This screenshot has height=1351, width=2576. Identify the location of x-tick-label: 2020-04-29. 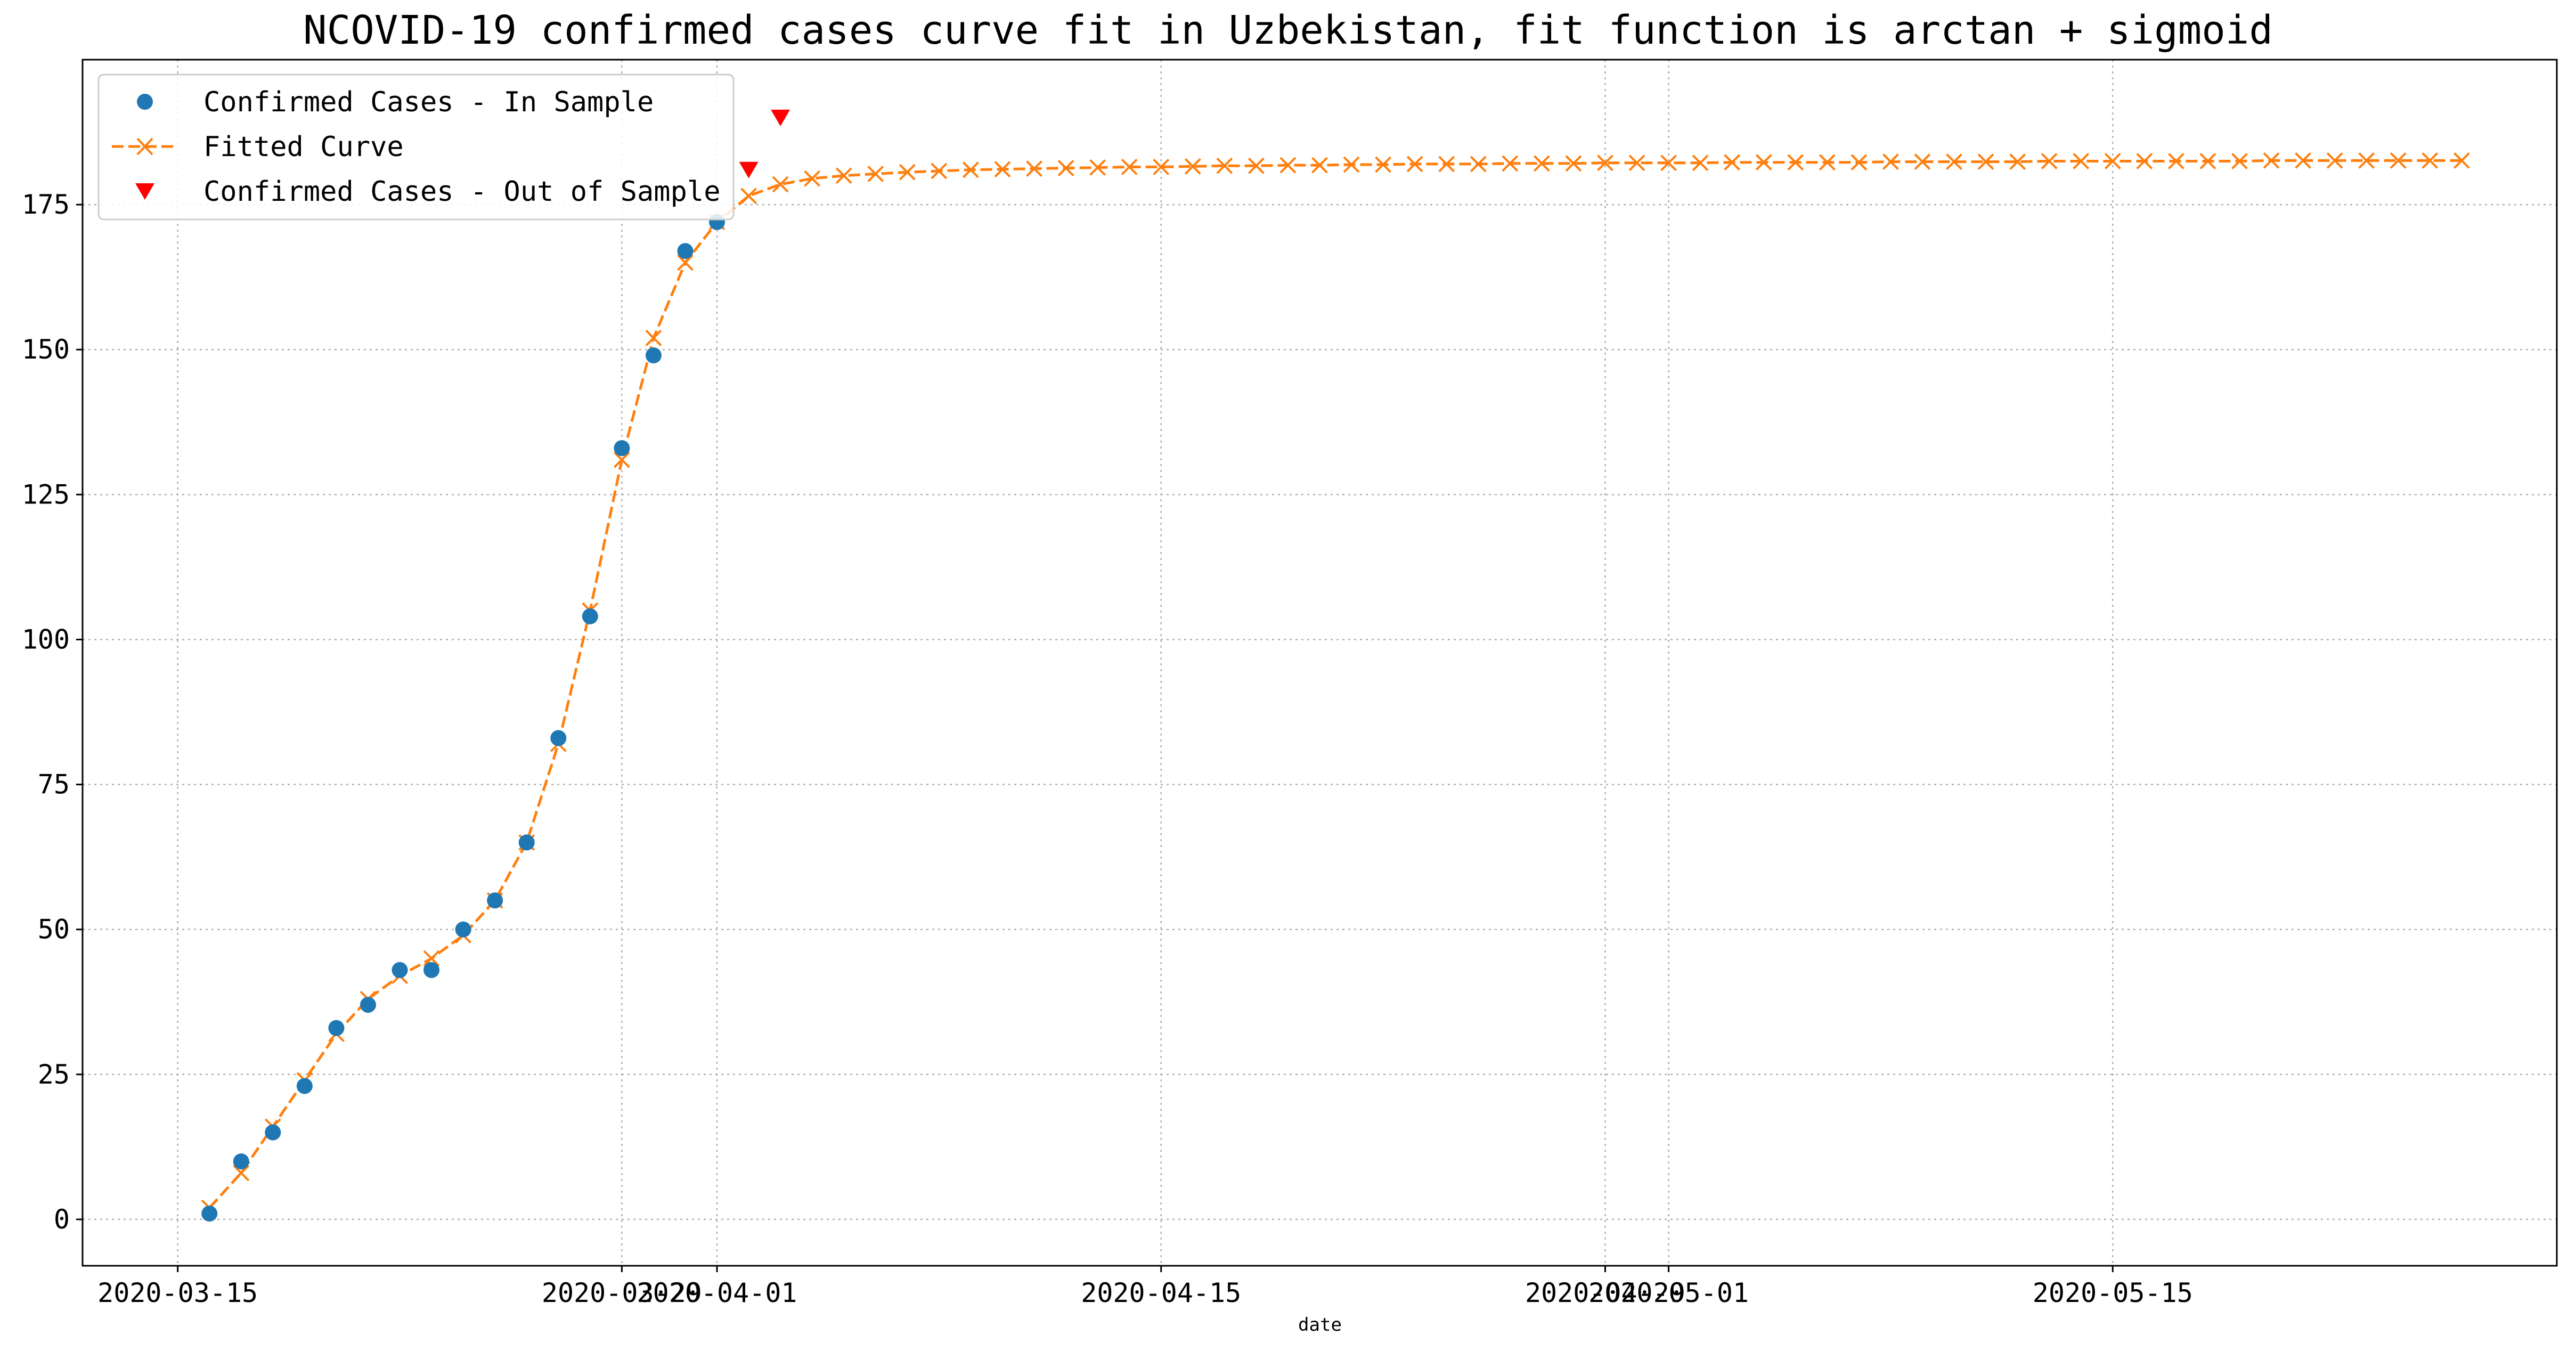
(1605, 1293).